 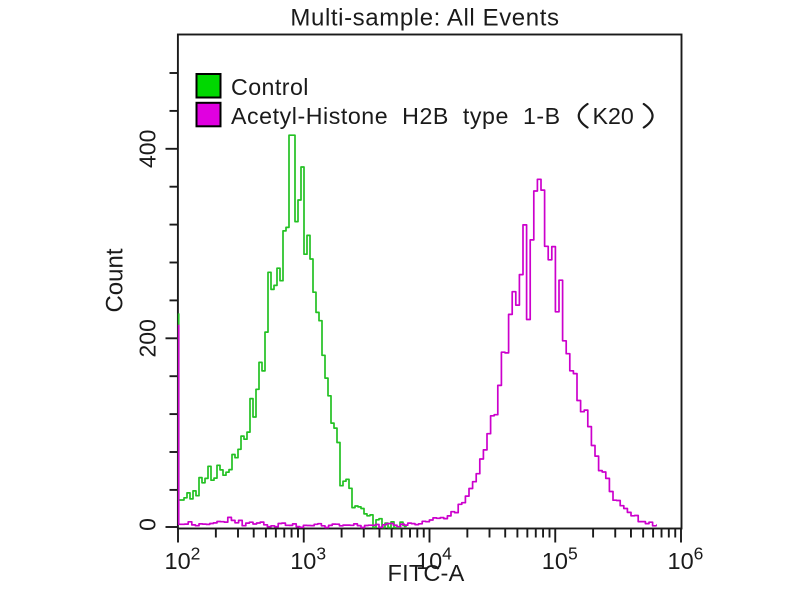 I want to click on svg-text: 106, so click(x=686, y=559).